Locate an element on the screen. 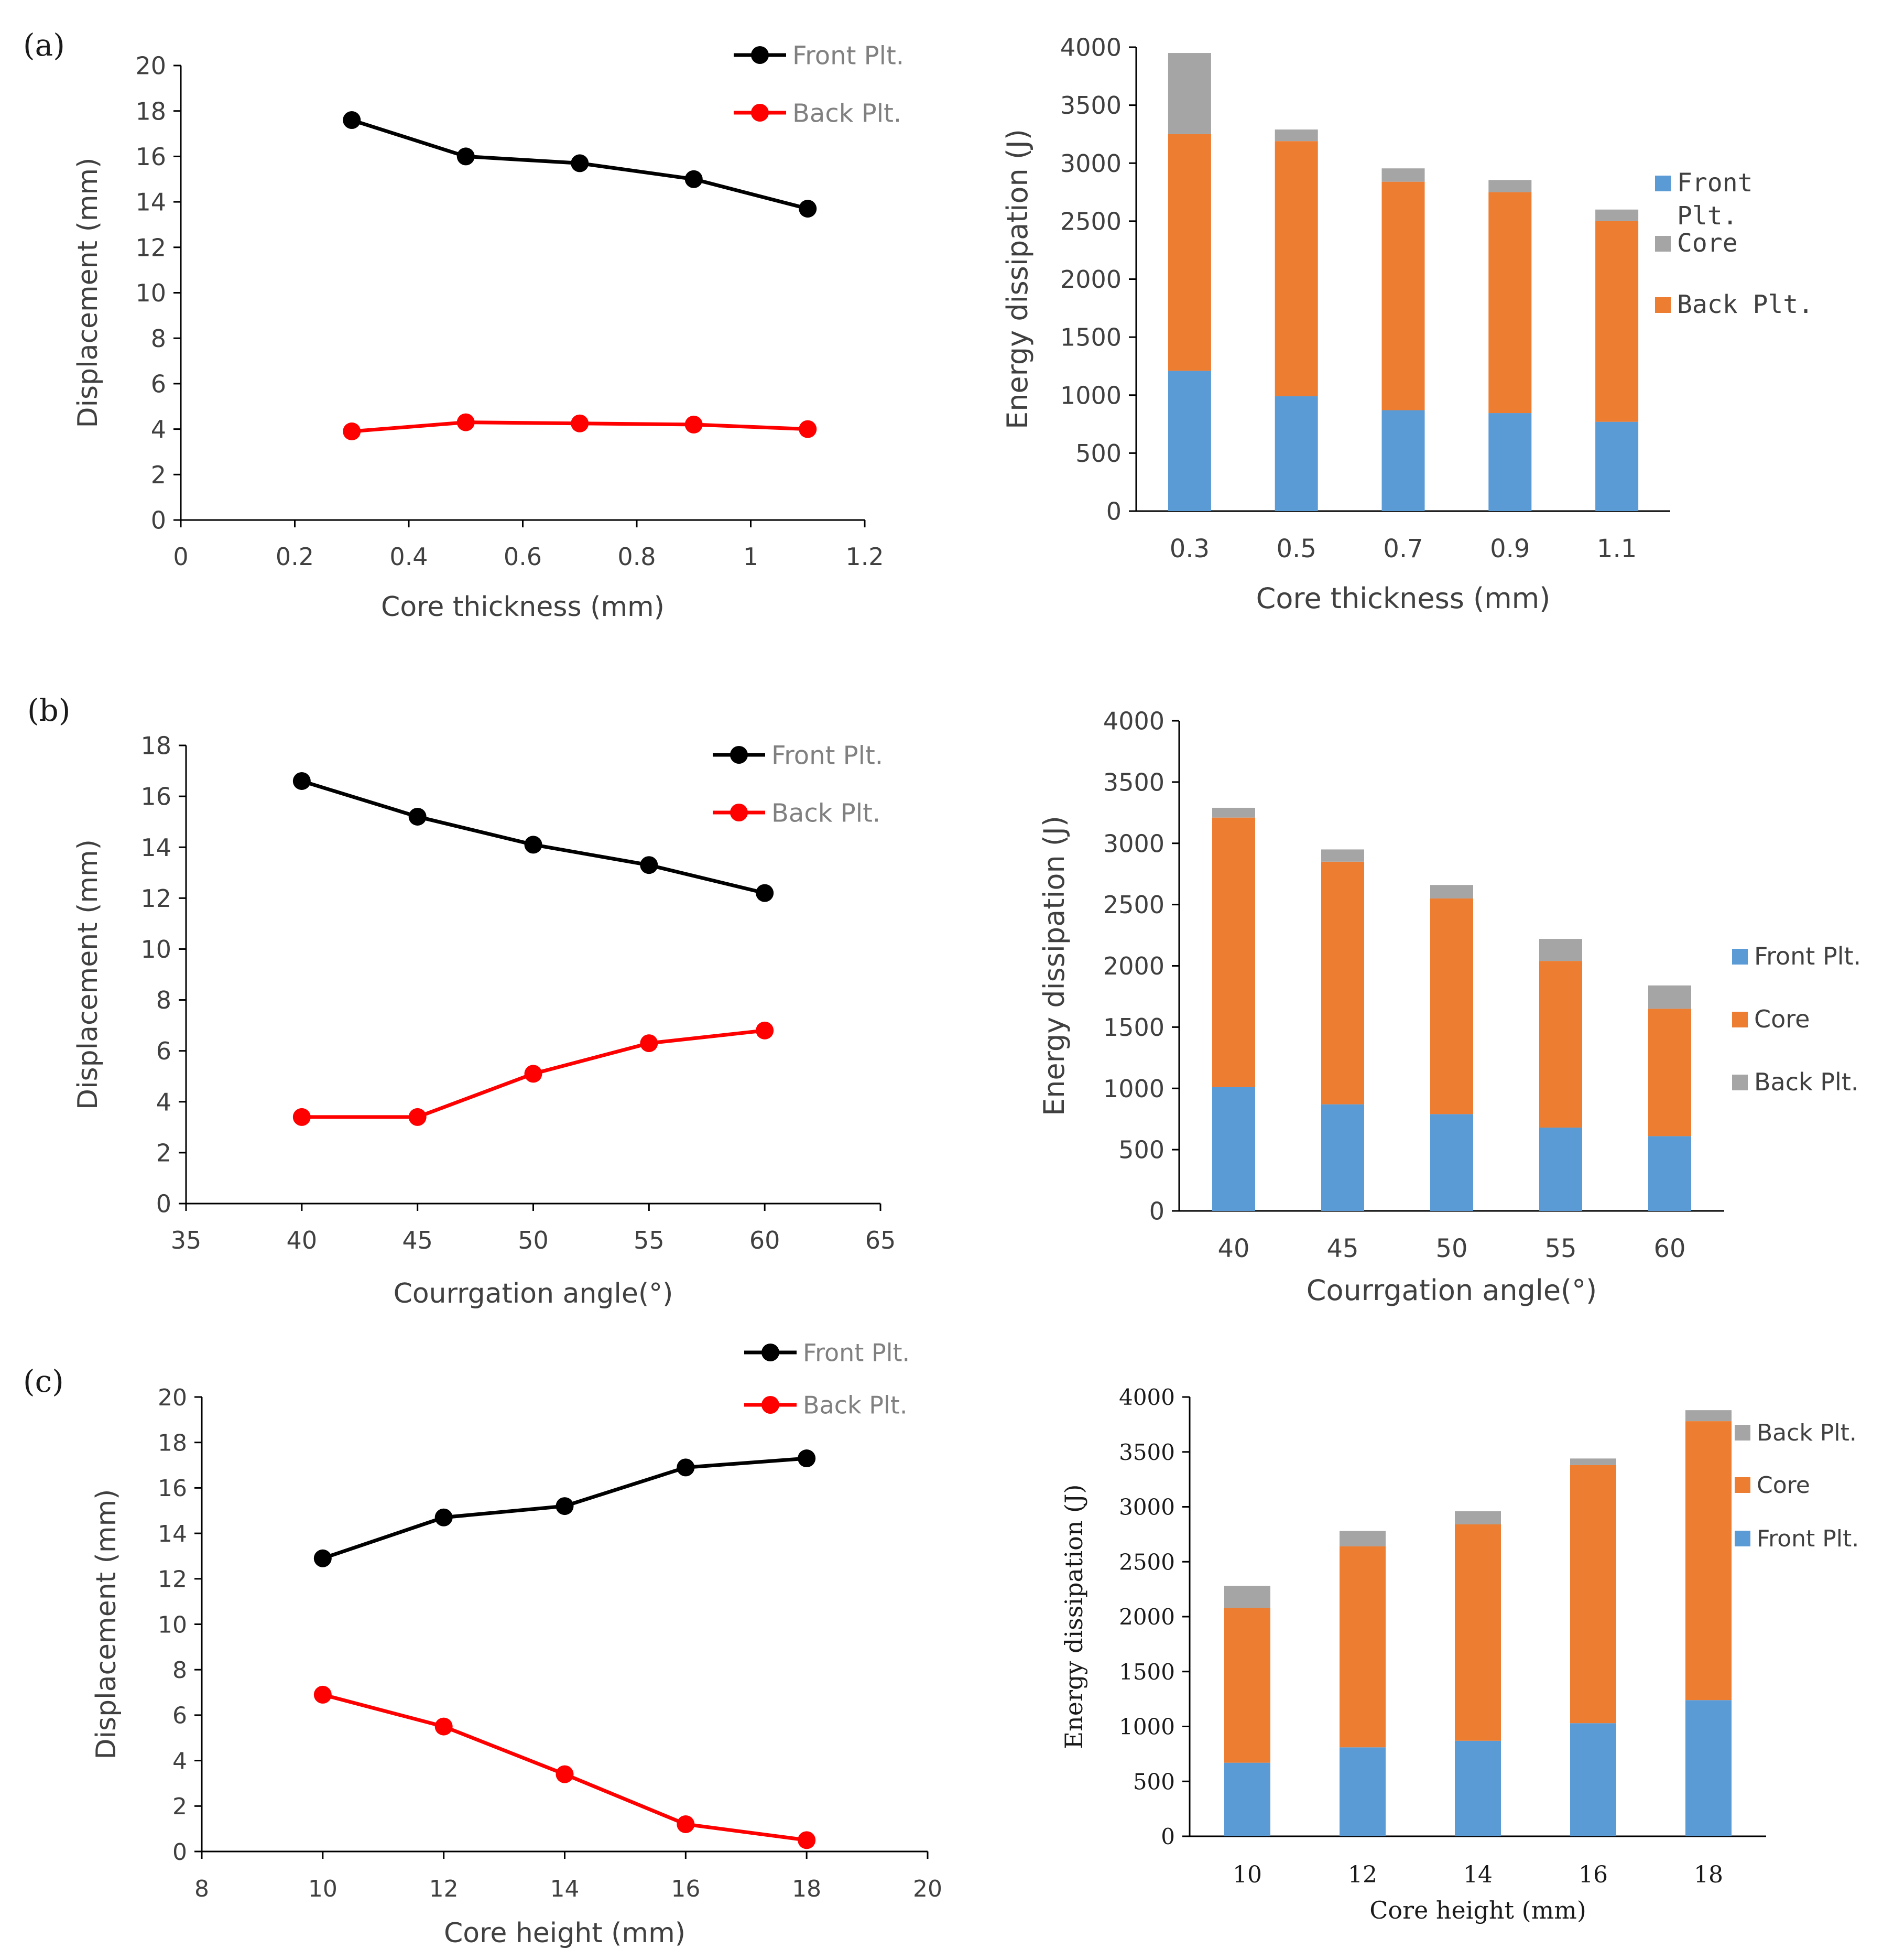 Image resolution: width=1883 pixels, height=1960 pixels. y-tick-label: 18 is located at coordinates (172, 1443).